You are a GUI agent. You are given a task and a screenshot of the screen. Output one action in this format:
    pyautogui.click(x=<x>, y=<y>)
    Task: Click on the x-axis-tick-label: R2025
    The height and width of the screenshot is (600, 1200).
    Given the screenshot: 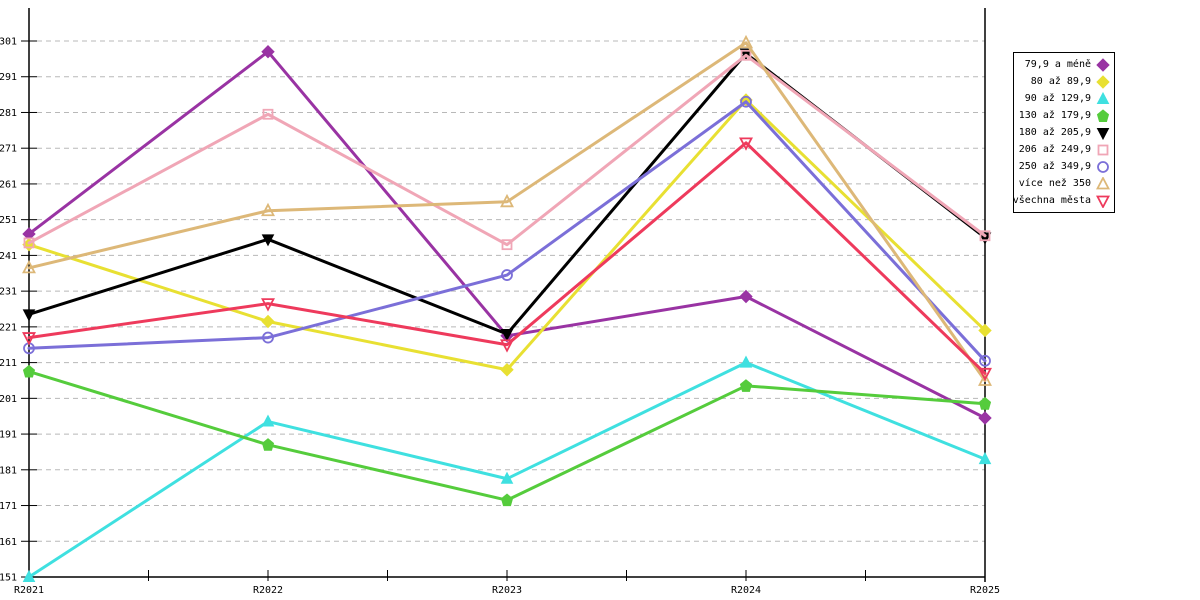 What is the action you would take?
    pyautogui.click(x=985, y=590)
    